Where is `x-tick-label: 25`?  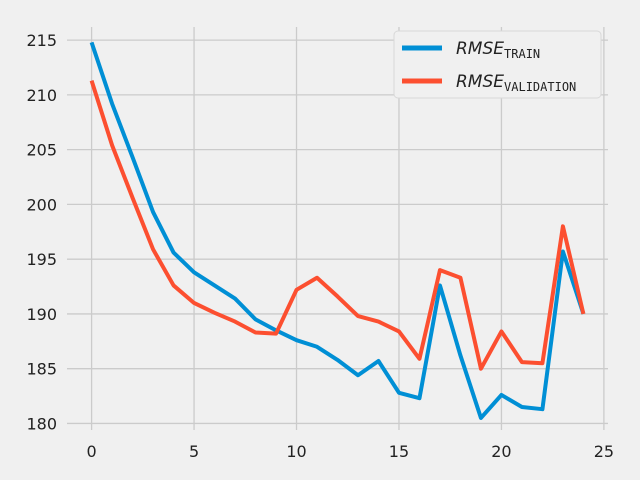
x-tick-label: 25 is located at coordinates (604, 451).